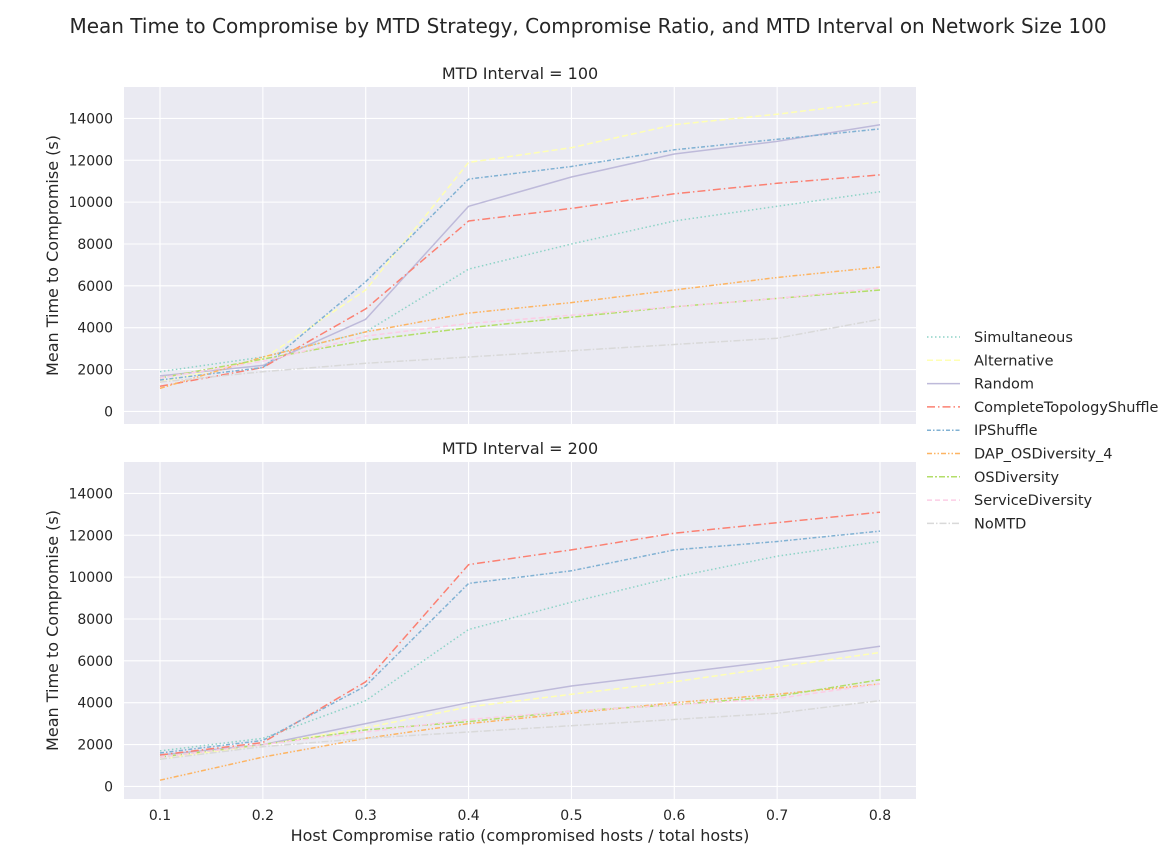 The width and height of the screenshot is (1176, 864). What do you see at coordinates (1017, 478) in the screenshot?
I see `legend-label: OSDiversity` at bounding box center [1017, 478].